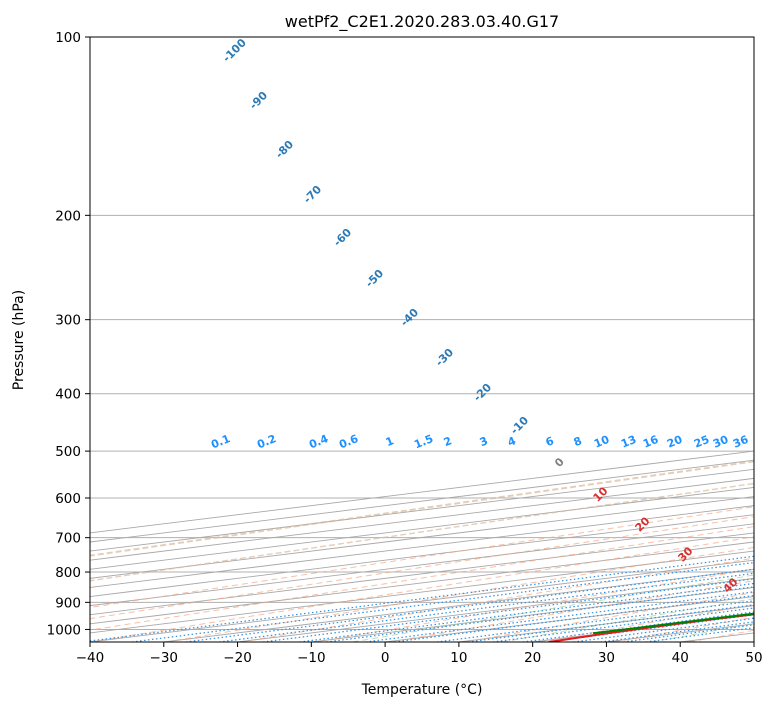 The width and height of the screenshot is (775, 708). What do you see at coordinates (484, 441) in the screenshot?
I see `mixing-ratio-label: 3` at bounding box center [484, 441].